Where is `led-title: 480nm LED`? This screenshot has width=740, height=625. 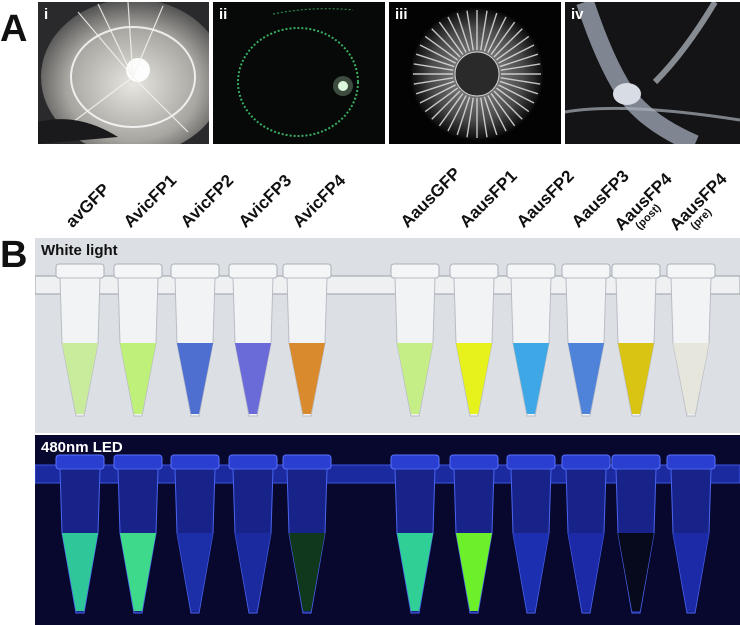 led-title: 480nm LED is located at coordinates (82, 447).